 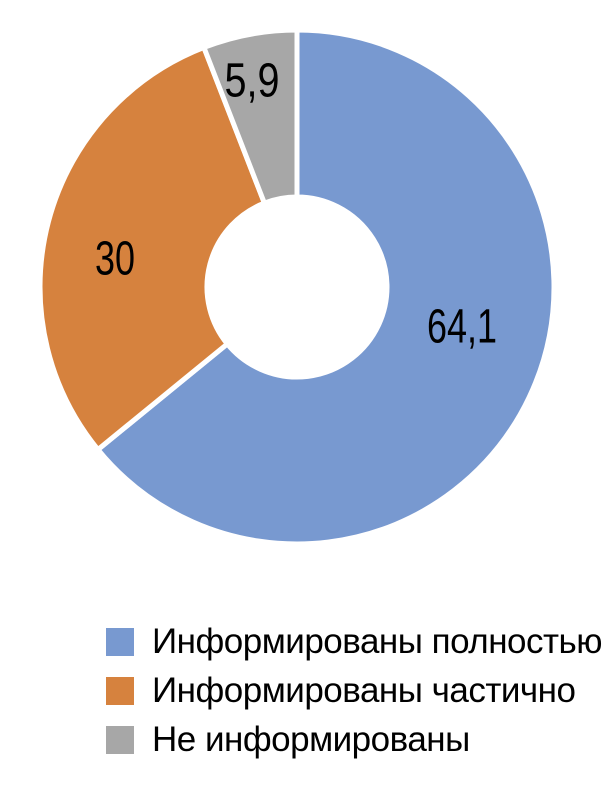 I want to click on legend-label: Информированы полностью, so click(x=377, y=641).